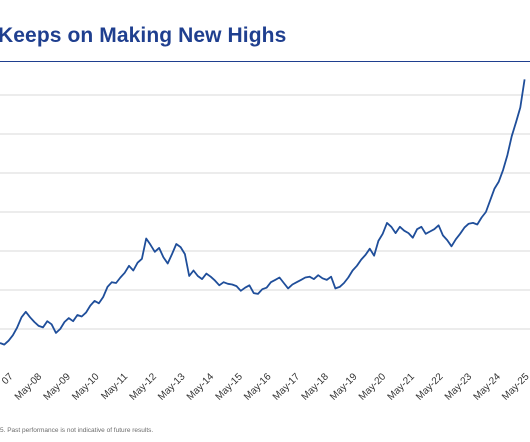 This screenshot has width=530, height=442. I want to click on chart-title: Keeps on Making New Highs, so click(143, 35).